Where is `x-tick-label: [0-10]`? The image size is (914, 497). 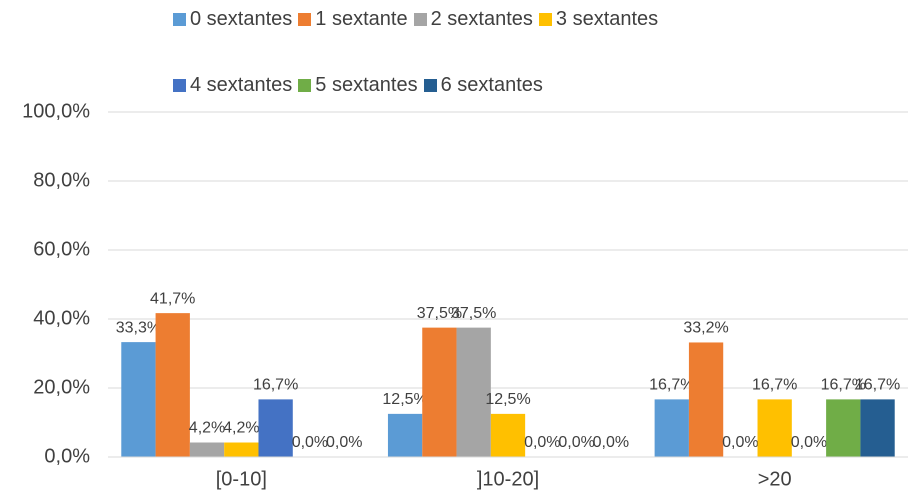
x-tick-label: [0-10] is located at coordinates (241, 479).